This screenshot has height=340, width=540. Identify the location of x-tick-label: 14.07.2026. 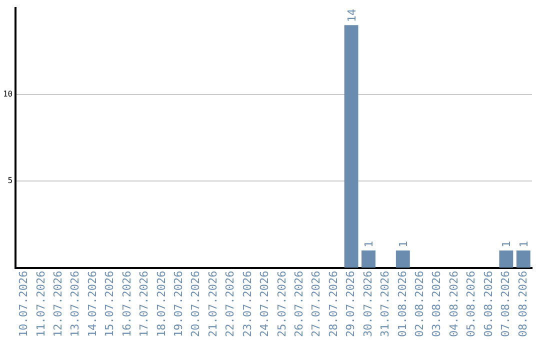
(92, 304).